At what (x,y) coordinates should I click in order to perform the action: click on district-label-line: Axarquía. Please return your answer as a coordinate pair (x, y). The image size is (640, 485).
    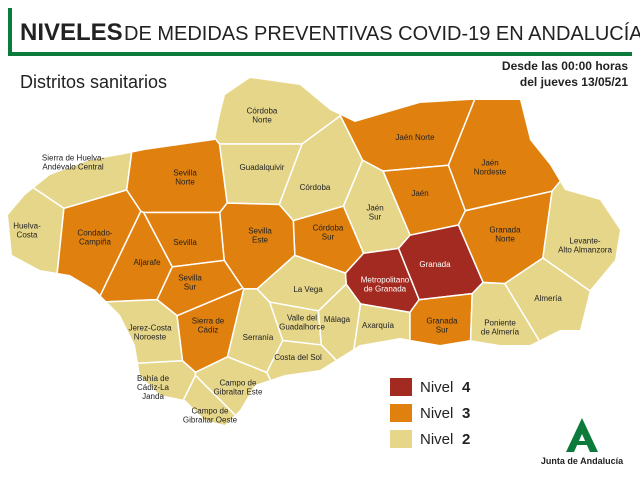
    Looking at the image, I should click on (378, 325).